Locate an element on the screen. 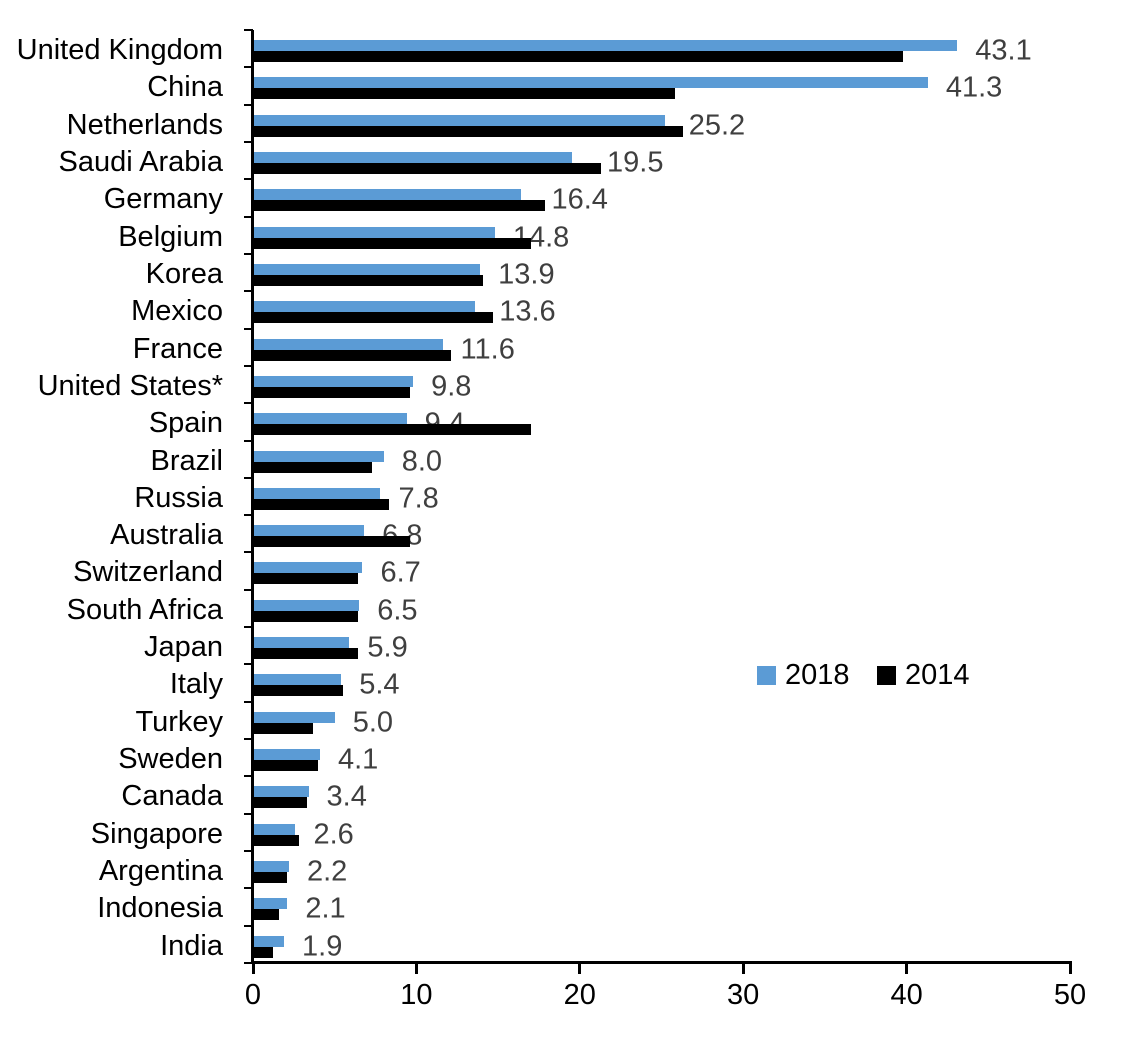 The image size is (1123, 1041). category-label: Netherlands is located at coordinates (144, 124).